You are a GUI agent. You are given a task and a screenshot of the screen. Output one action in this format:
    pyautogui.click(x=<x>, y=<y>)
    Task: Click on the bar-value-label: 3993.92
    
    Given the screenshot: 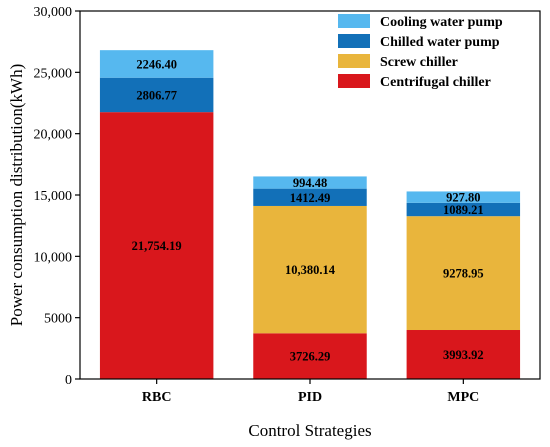 What is the action you would take?
    pyautogui.click(x=463, y=355)
    